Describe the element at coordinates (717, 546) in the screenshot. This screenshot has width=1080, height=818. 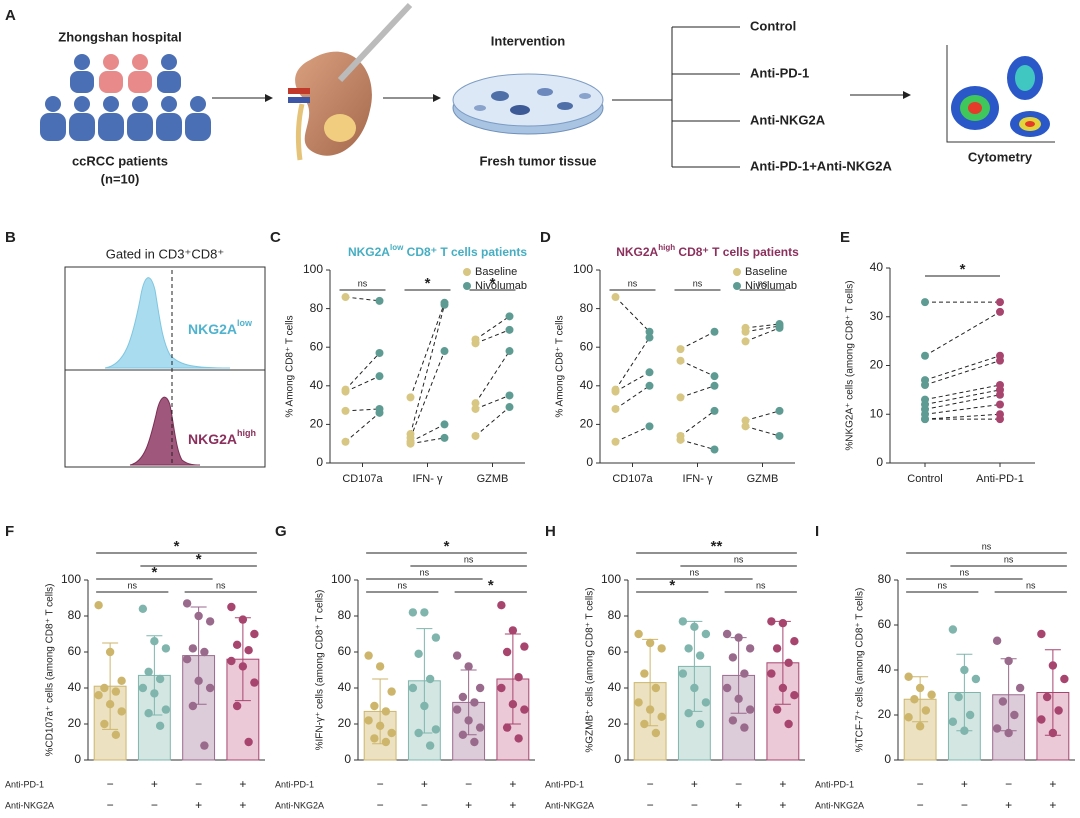
I see `significance-label: **` at that location.